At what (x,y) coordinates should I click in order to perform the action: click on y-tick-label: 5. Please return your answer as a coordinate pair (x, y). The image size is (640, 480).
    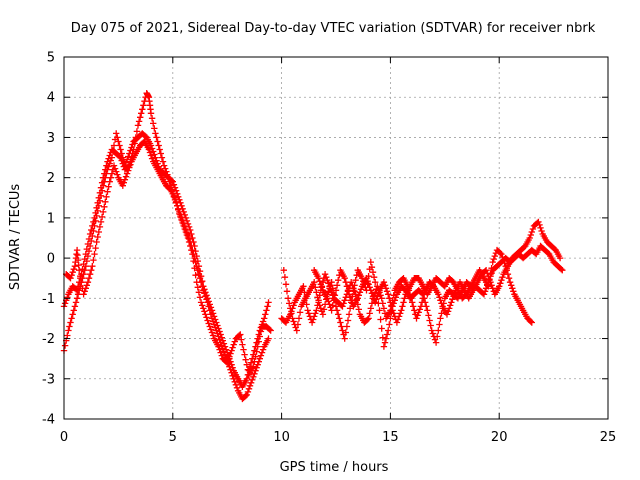
    Looking at the image, I should click on (51, 58).